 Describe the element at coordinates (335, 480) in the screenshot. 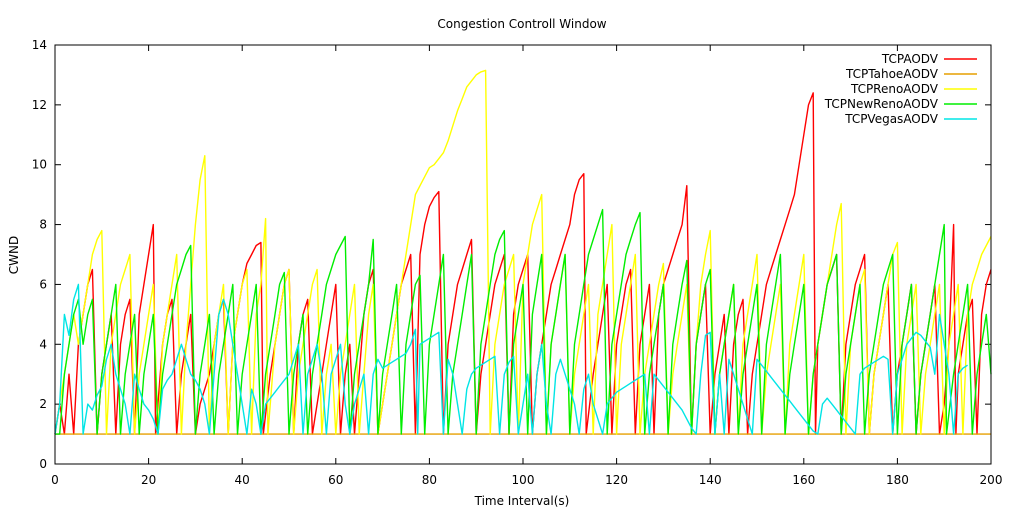

I see `x-tick-label: 60` at that location.